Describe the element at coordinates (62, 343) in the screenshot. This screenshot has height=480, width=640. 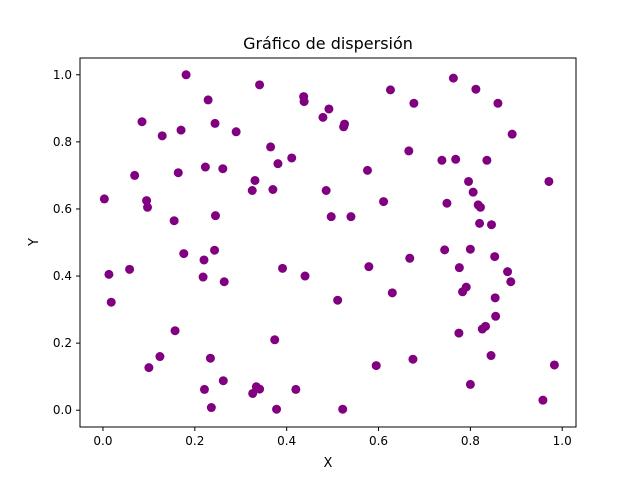
I see `y-tick-label: 0.2` at that location.